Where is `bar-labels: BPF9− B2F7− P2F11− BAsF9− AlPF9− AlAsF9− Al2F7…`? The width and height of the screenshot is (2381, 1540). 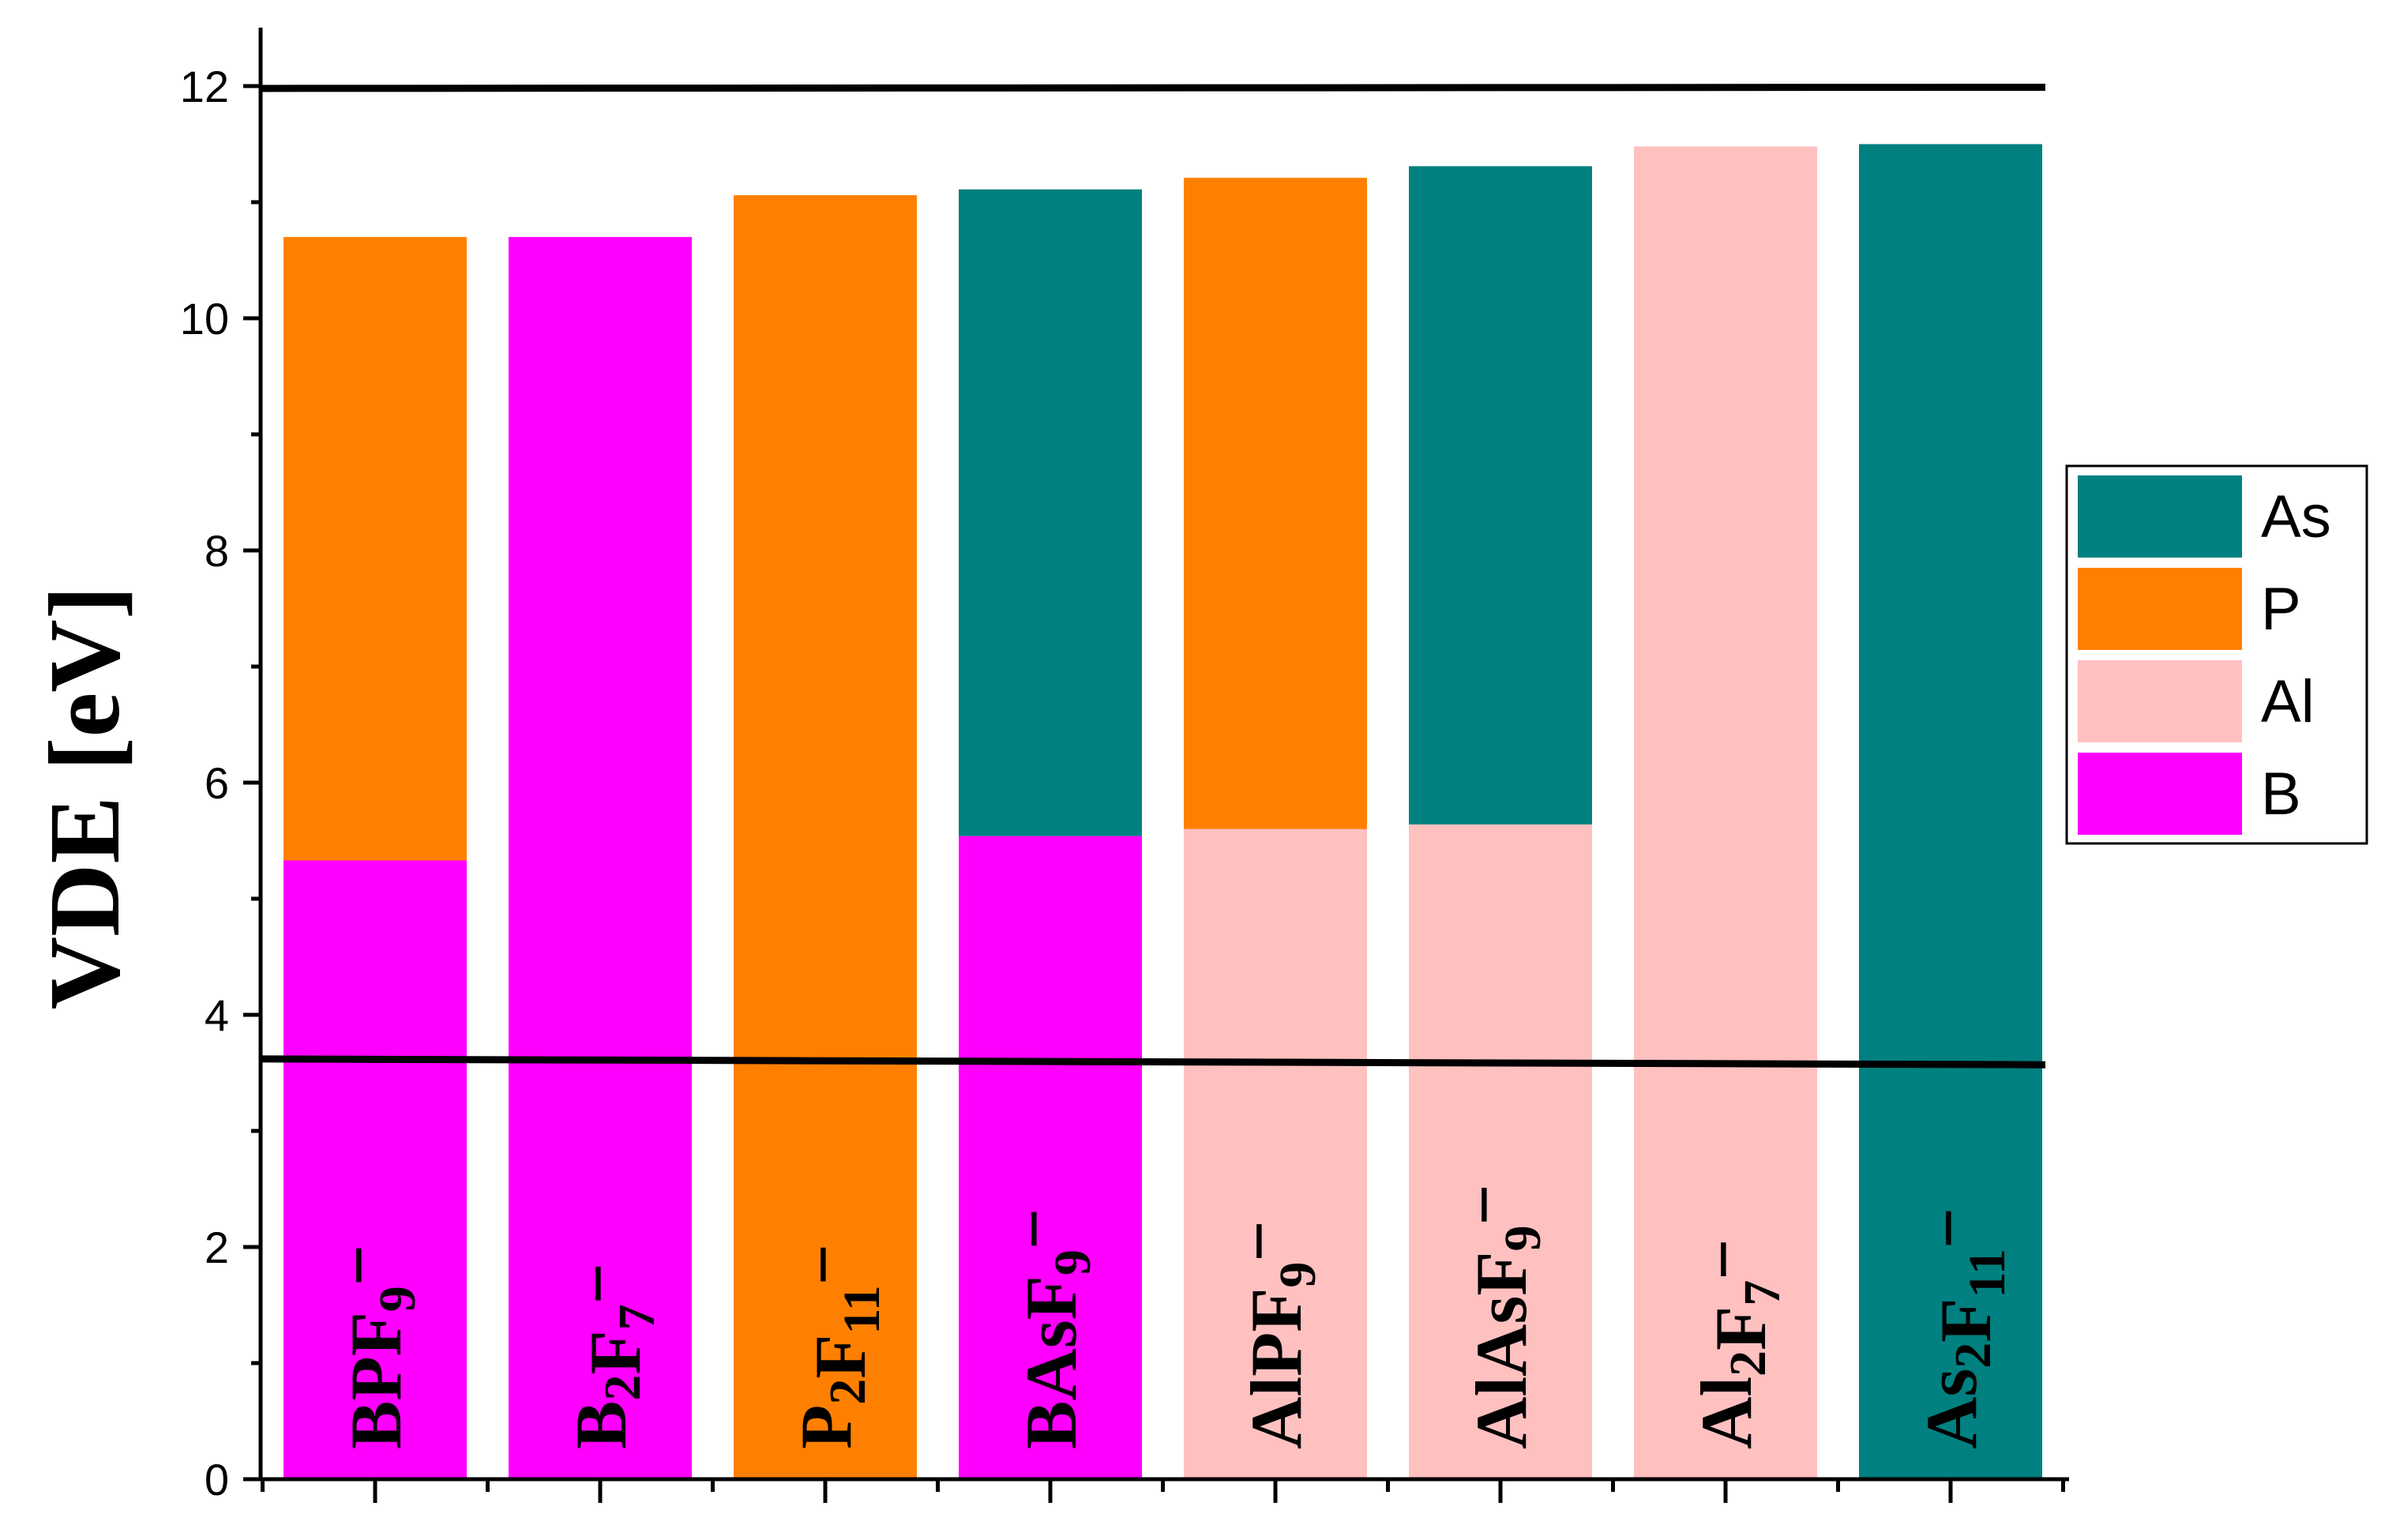
bar-labels: BPF9− B2F7− P2F11− BAsF9− AlPF9− AlAsF9− Al2F7… is located at coordinates (1167, 1316).